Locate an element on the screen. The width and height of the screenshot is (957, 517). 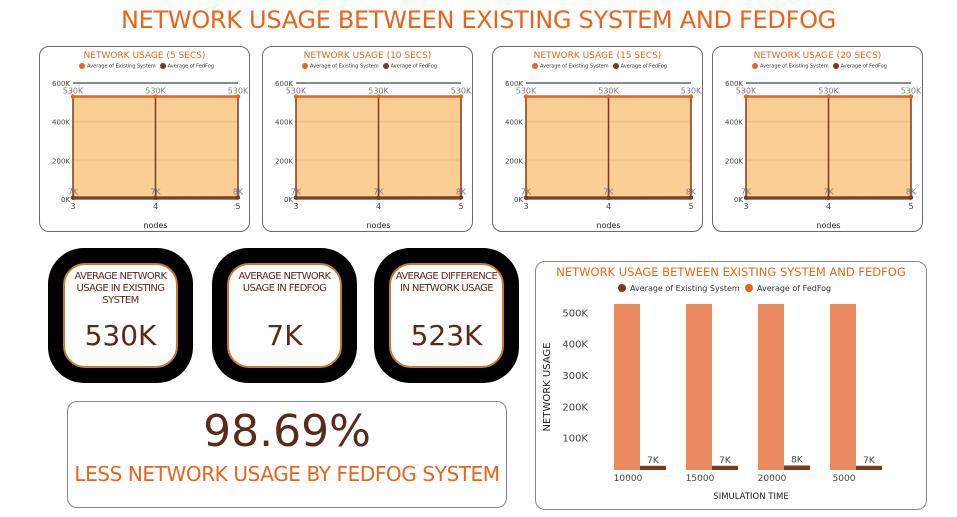
y-tick-label: 100K is located at coordinates (575, 439).